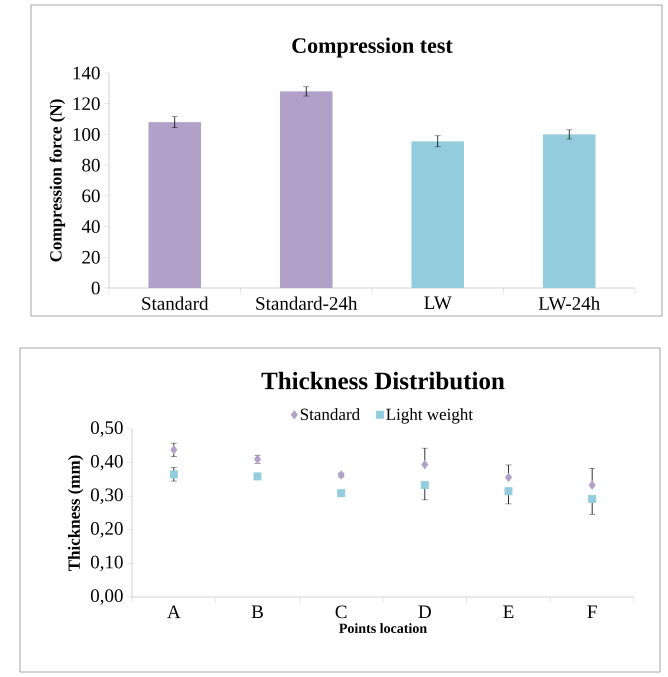 Image resolution: width=668 pixels, height=677 pixels. I want to click on legend-label: Light weight, so click(429, 416).